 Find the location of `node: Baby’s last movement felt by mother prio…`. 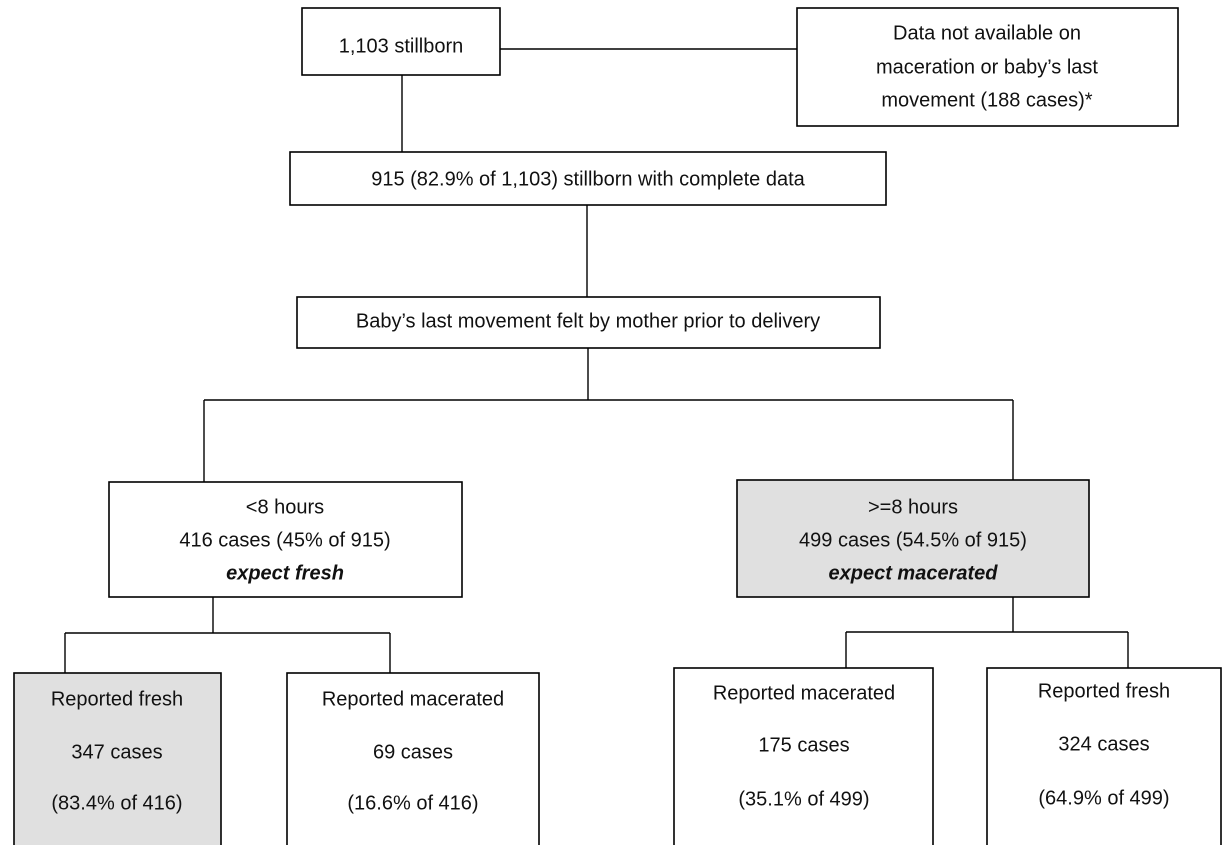

node: Baby’s last movement felt by mother prio… is located at coordinates (588, 322).